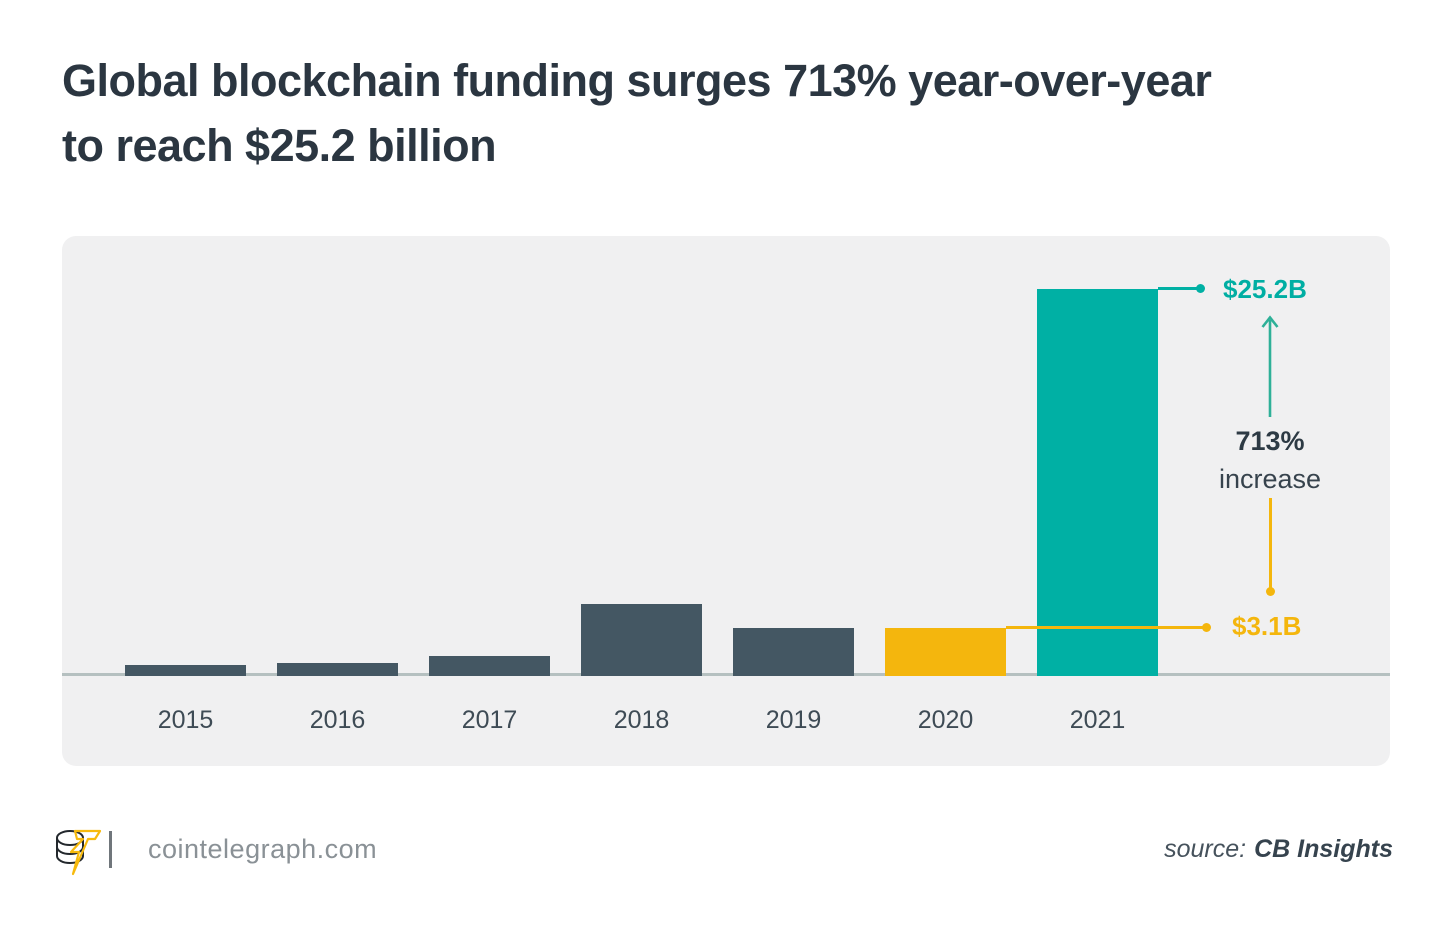 The image size is (1450, 929). What do you see at coordinates (489, 666) in the screenshot?
I see `bar-2017` at bounding box center [489, 666].